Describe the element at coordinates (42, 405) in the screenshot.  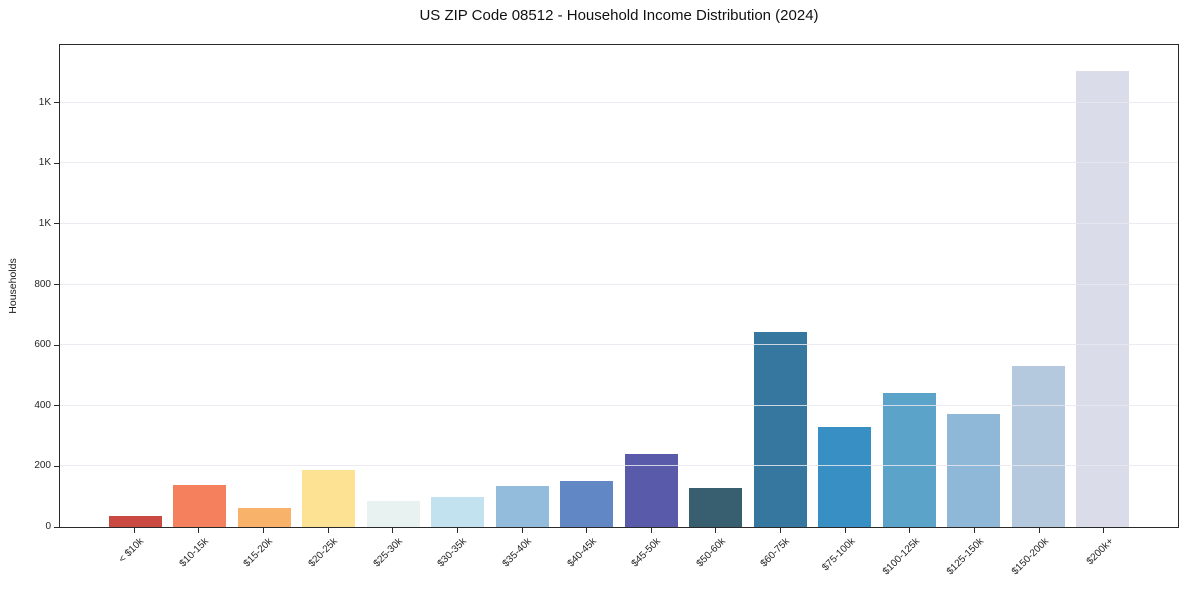
I see `y-tick-label: 400` at that location.